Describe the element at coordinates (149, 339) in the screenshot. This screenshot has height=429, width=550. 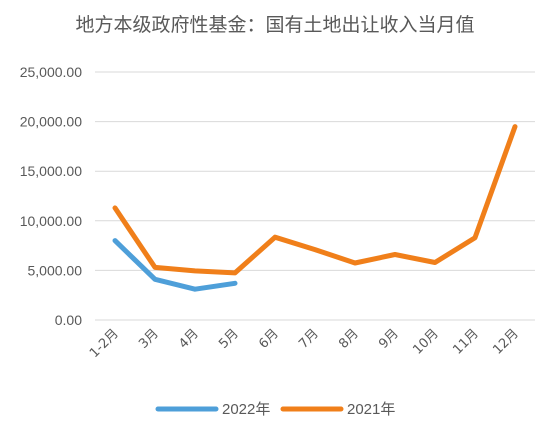
I see `x-tick-label: 3月` at that location.